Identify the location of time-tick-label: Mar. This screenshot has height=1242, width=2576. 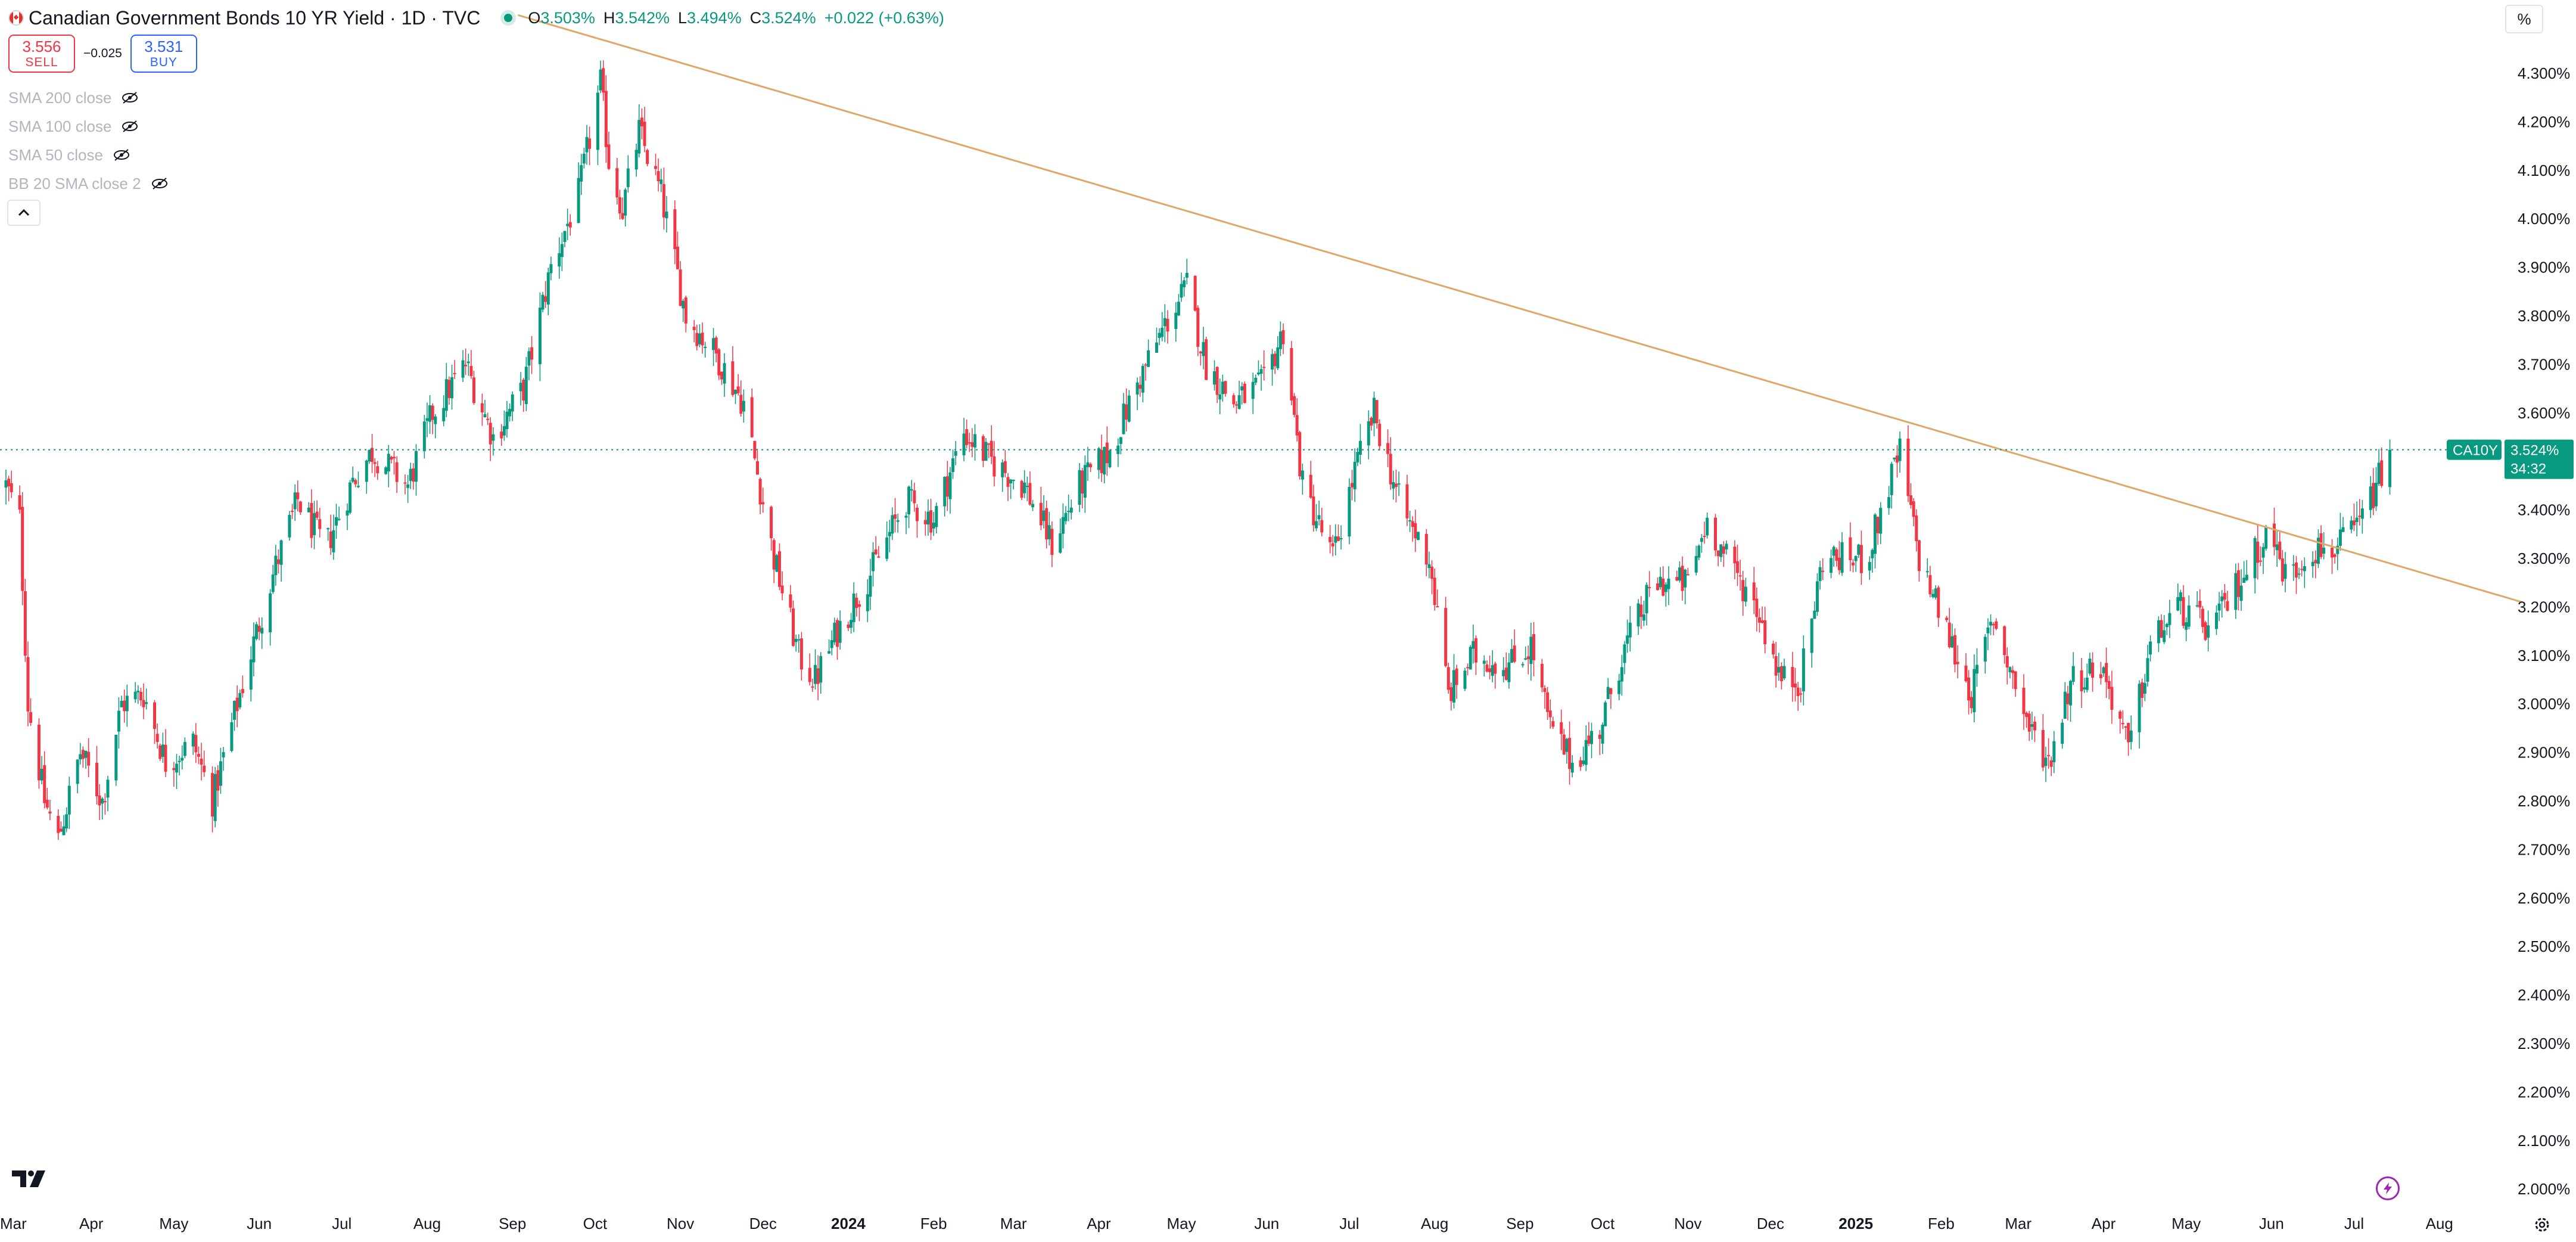
(2018, 1223).